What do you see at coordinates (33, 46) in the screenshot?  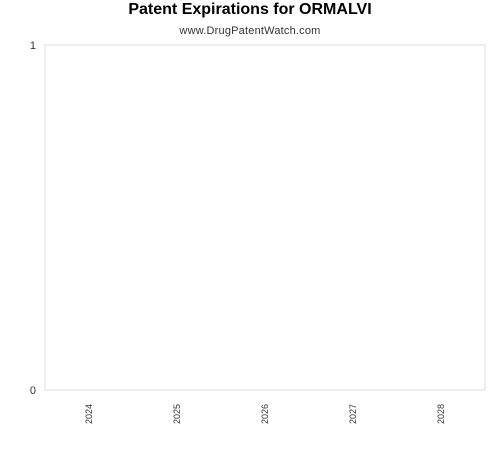 I see `y-tick-label: 1` at bounding box center [33, 46].